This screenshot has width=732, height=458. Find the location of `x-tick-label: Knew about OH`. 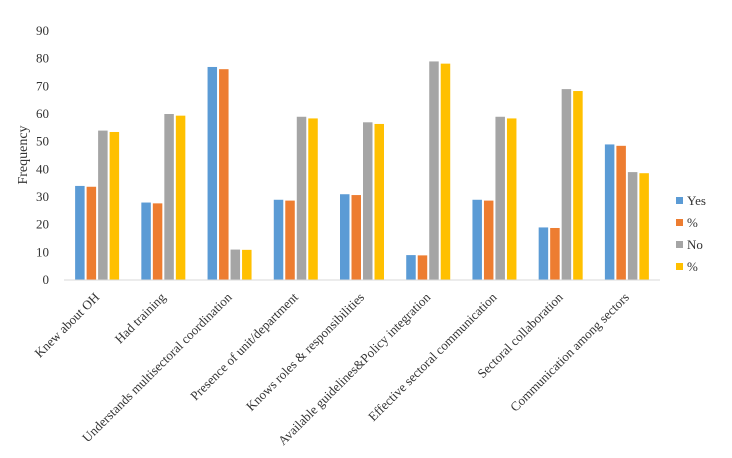

x-tick-label: Knew about OH is located at coordinates (66, 325).